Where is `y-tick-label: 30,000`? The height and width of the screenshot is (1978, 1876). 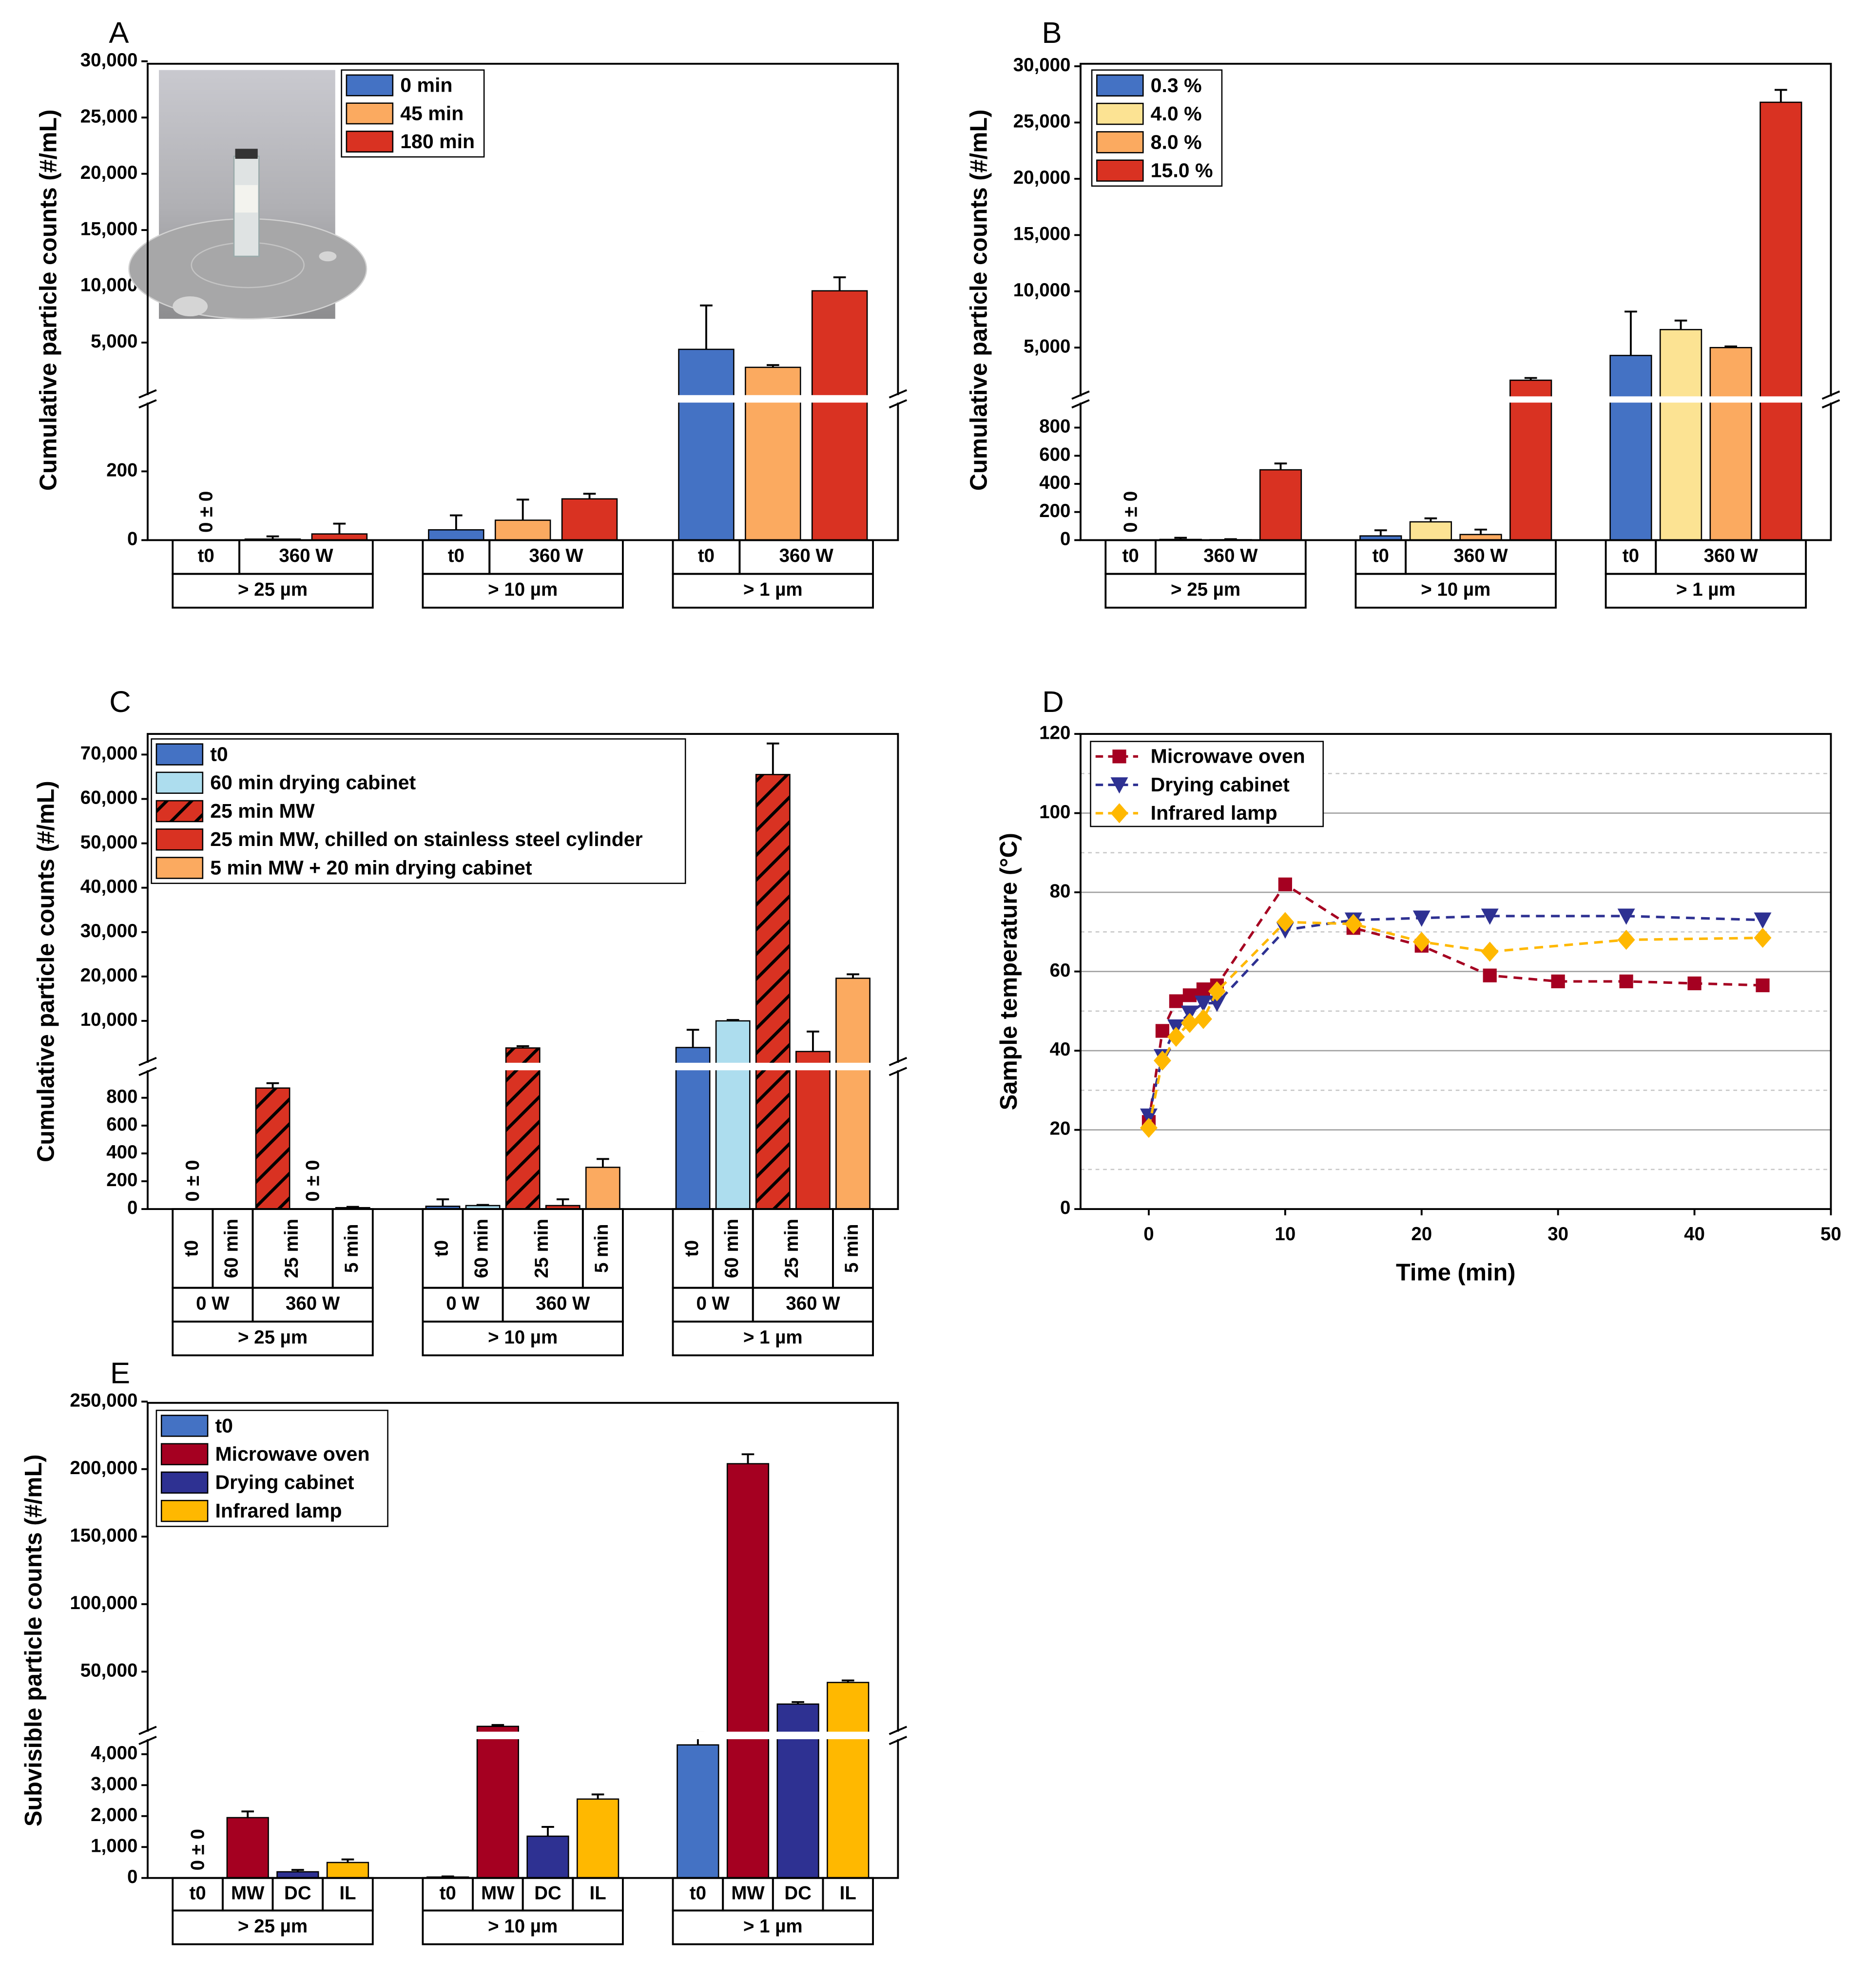
y-tick-label: 30,000 is located at coordinates (109, 931).